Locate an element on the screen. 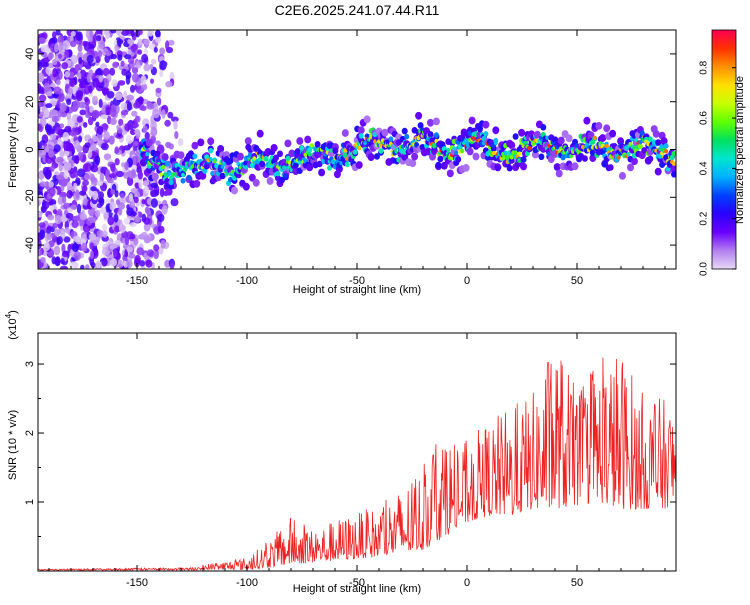 Image resolution: width=750 pixels, height=605 pixels. spectrogram-y-tick-label: 0 is located at coordinates (30, 149).